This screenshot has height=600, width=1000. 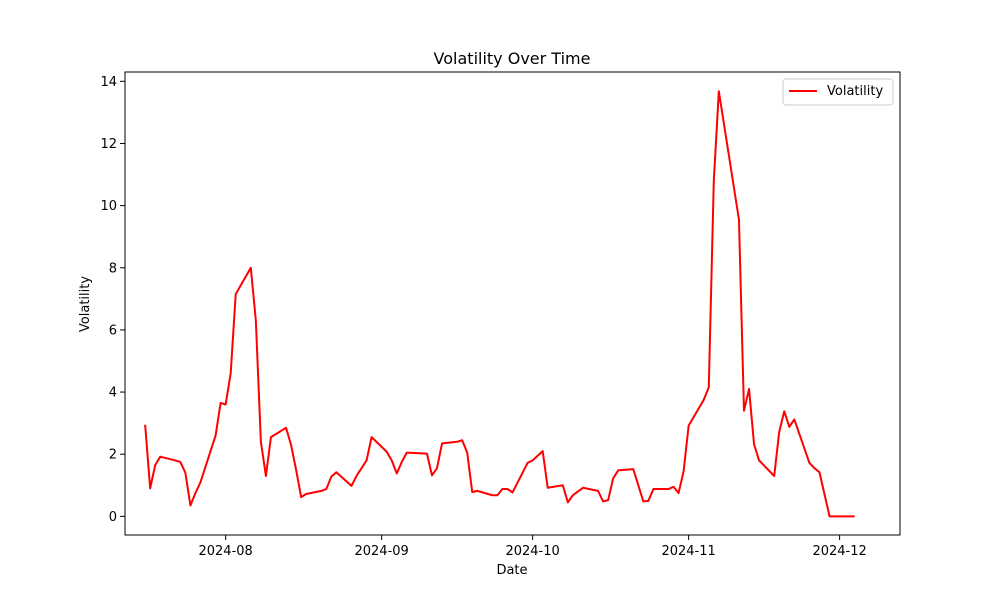 I want to click on y-tick-label: 0, so click(x=113, y=517).